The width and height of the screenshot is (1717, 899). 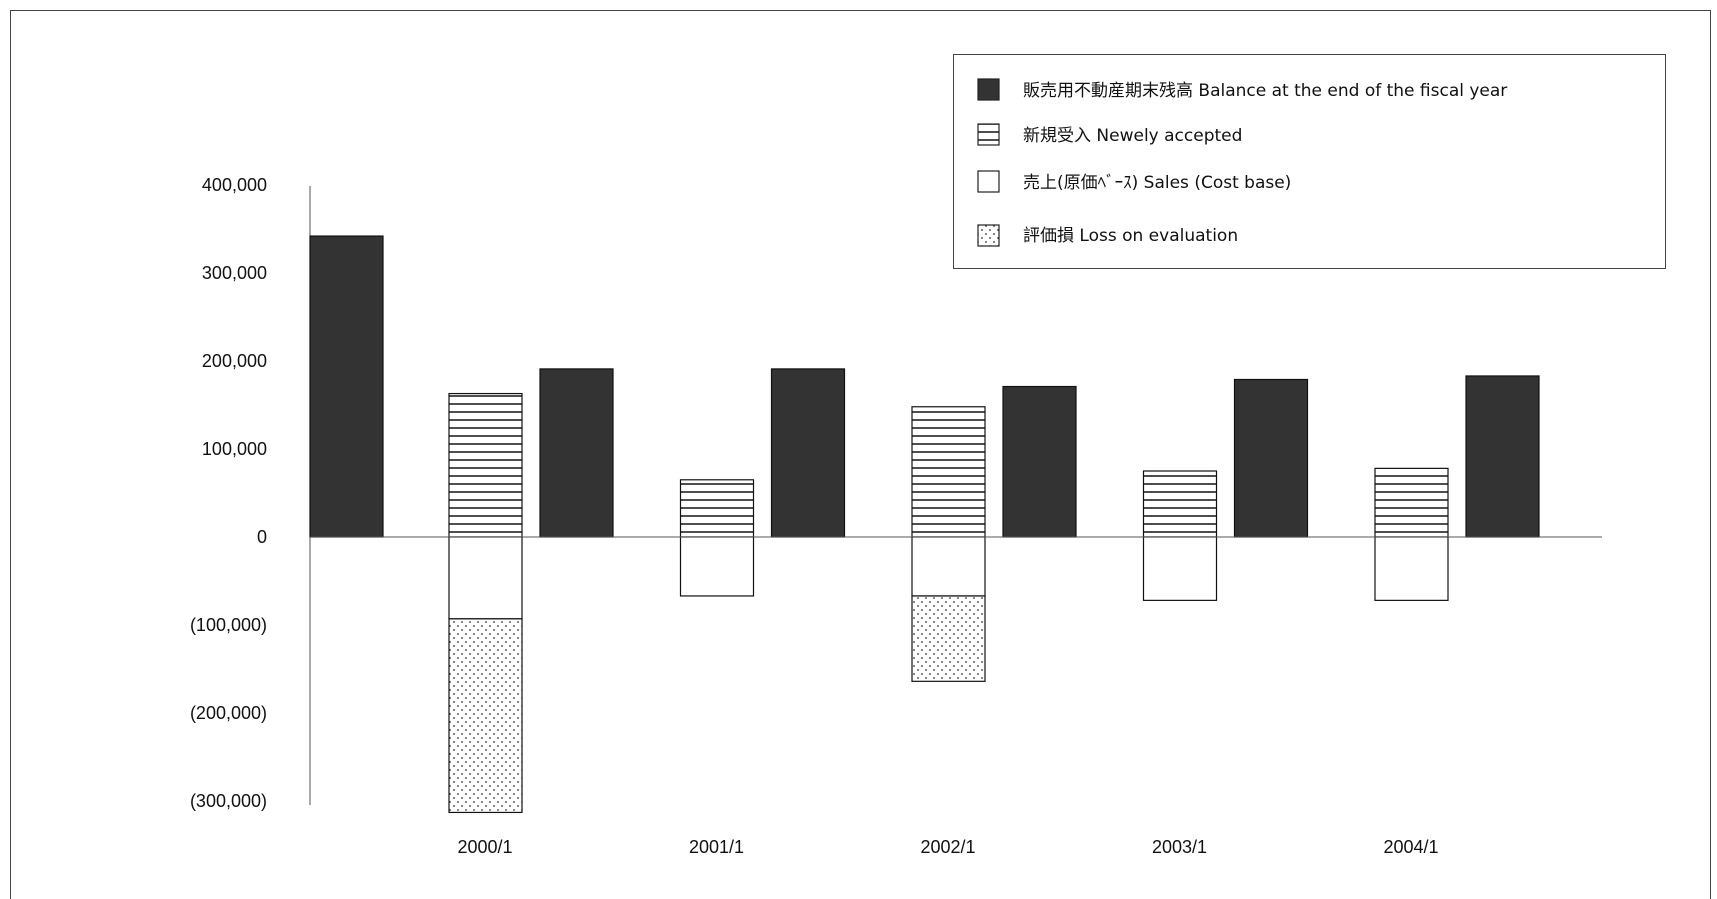 I want to click on x-tick-label: 2004/1, so click(x=1410, y=847).